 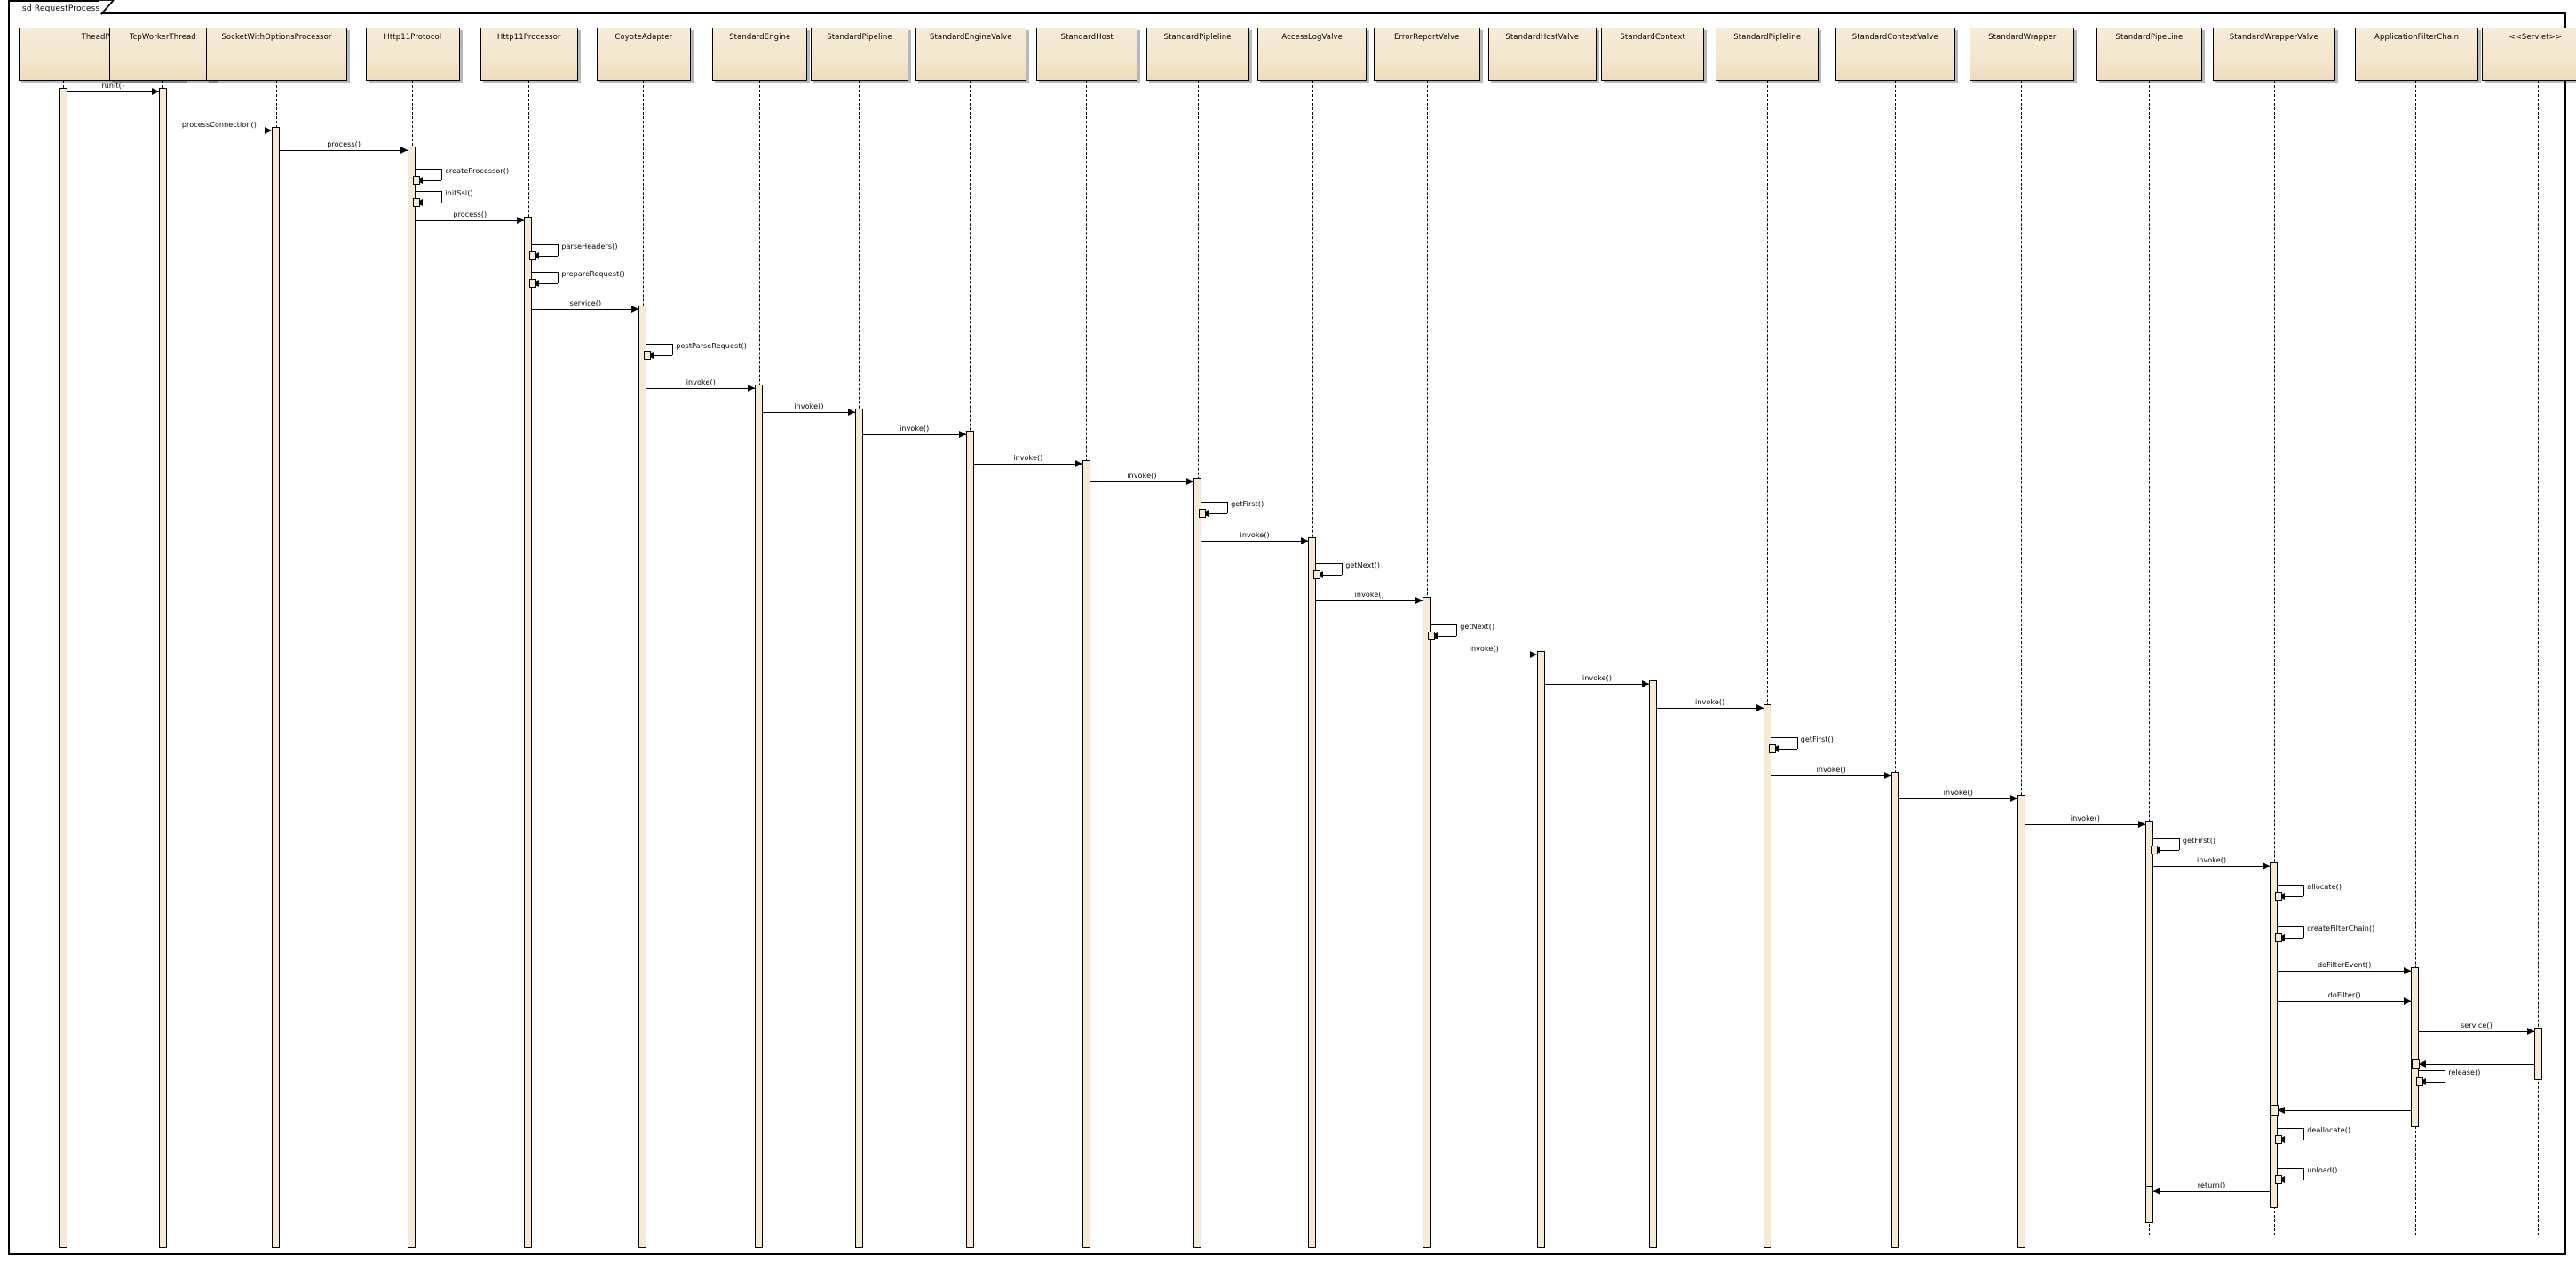 I want to click on activation-bar-standardhostvalve, so click(x=1542, y=949).